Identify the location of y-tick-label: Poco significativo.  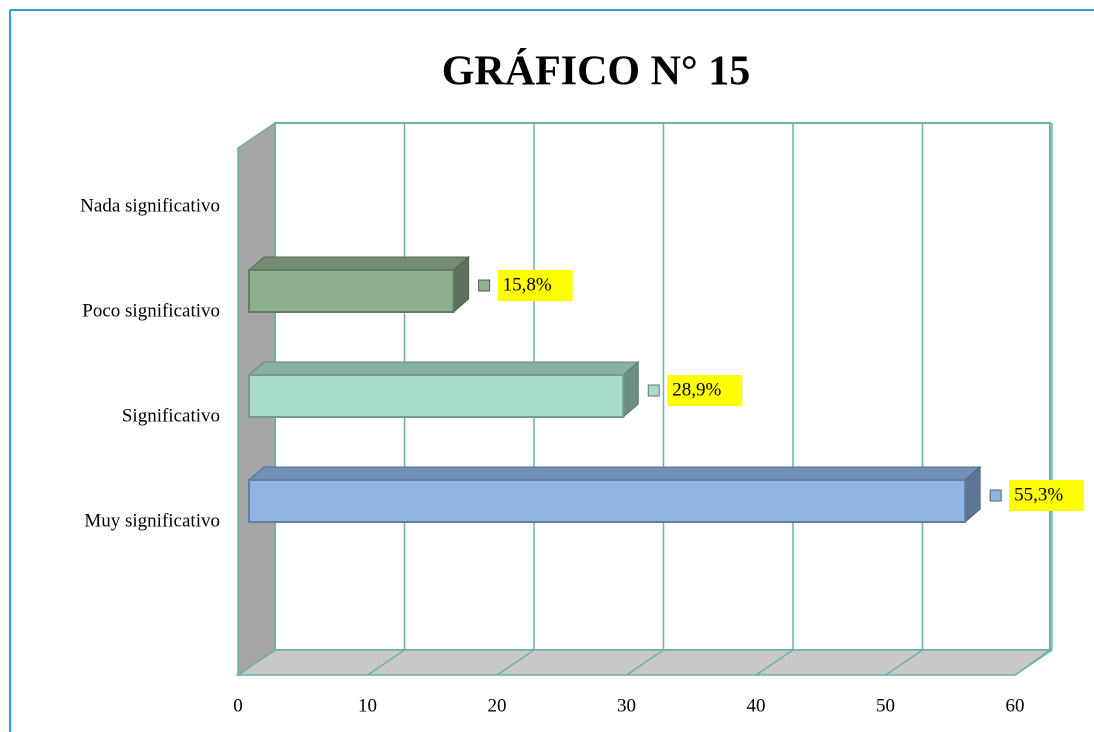
(151, 310).